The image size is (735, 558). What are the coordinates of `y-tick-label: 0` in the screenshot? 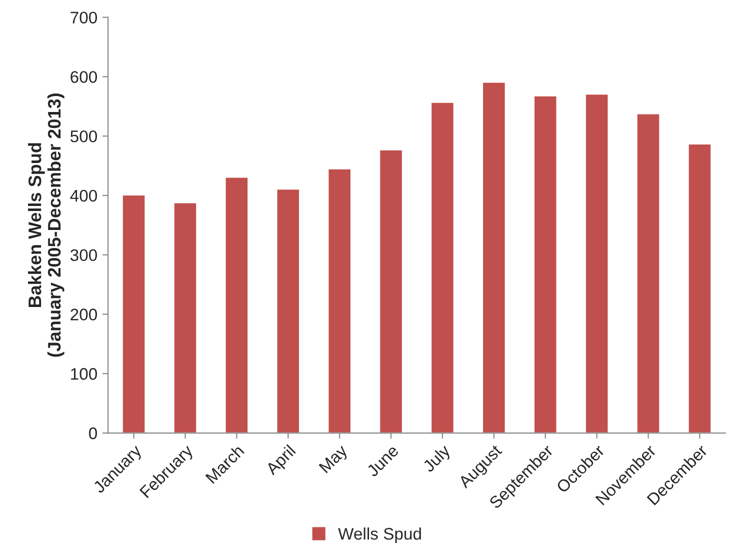 It's located at (93, 433).